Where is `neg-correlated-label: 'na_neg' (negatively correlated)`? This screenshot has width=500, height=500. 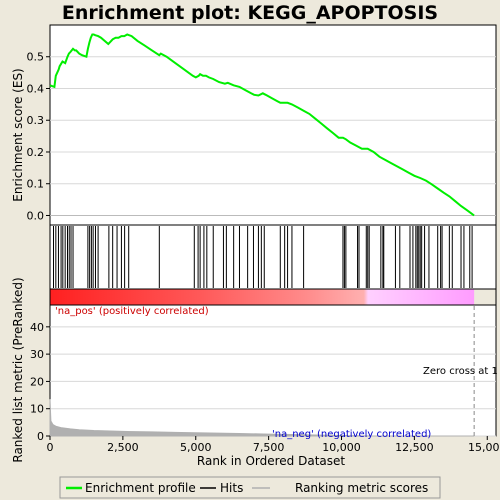 neg-correlated-label: 'na_neg' (negatively correlated) is located at coordinates (351, 434).